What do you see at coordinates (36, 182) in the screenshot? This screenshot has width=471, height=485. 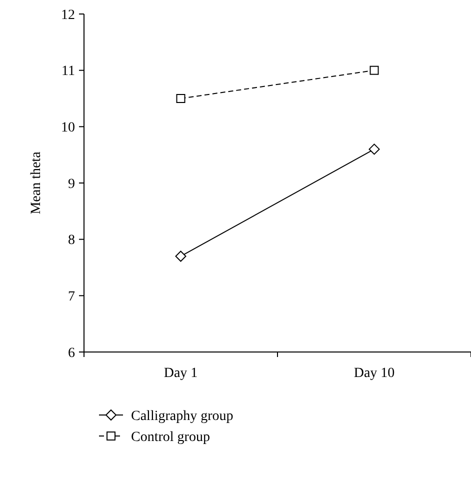 I see `y-axis-title: Mean theta` at bounding box center [36, 182].